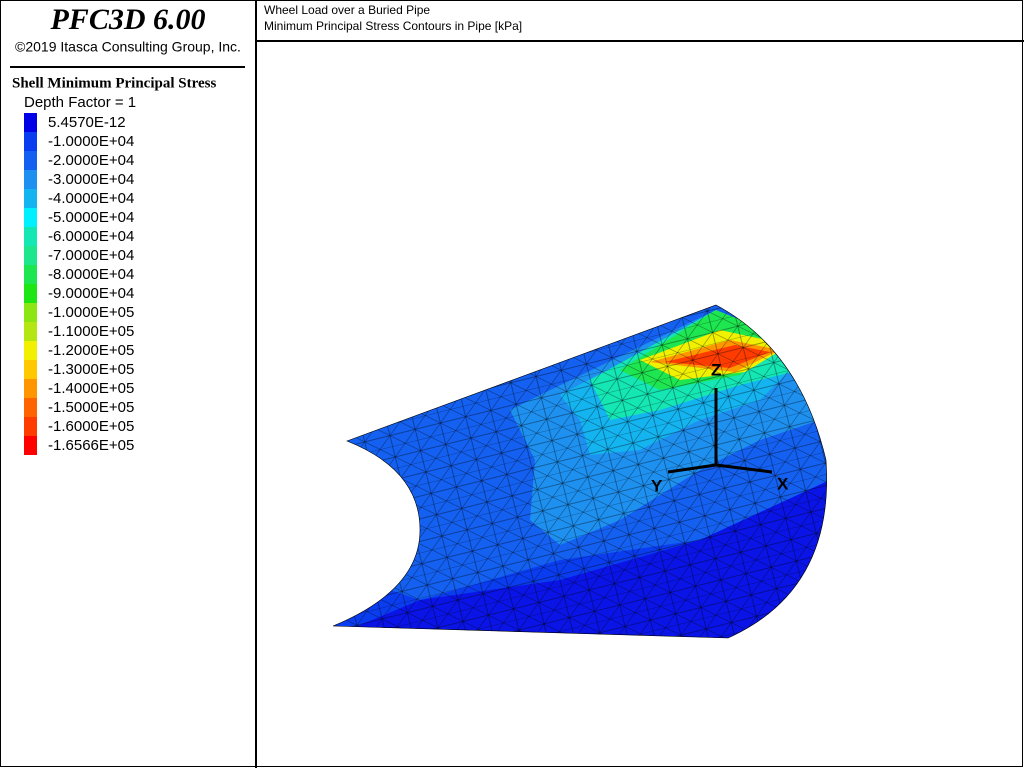 This screenshot has width=1024, height=768. I want to click on axes-triad, so click(720, 431).